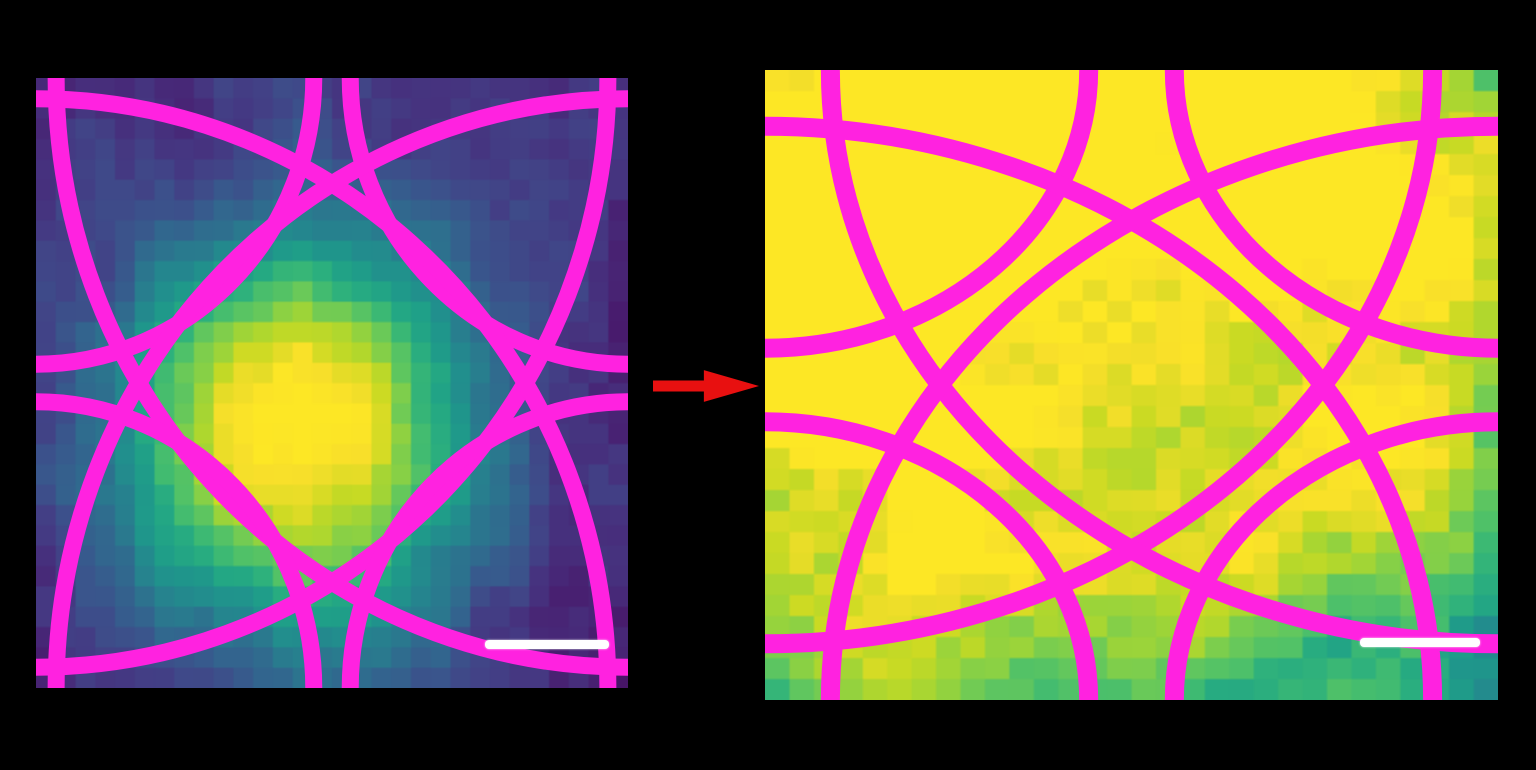 The image size is (1536, 770). Describe the element at coordinates (682, 386) in the screenshot. I see `arrow-shaft` at that location.